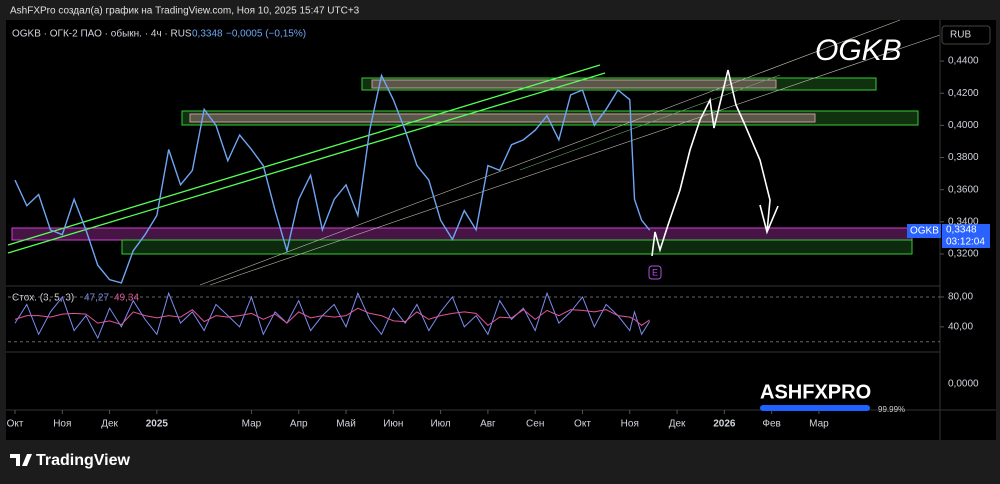 This screenshot has width=1000, height=484. Describe the element at coordinates (963, 384) in the screenshot. I see `y-tick-label: 0,0000` at that location.